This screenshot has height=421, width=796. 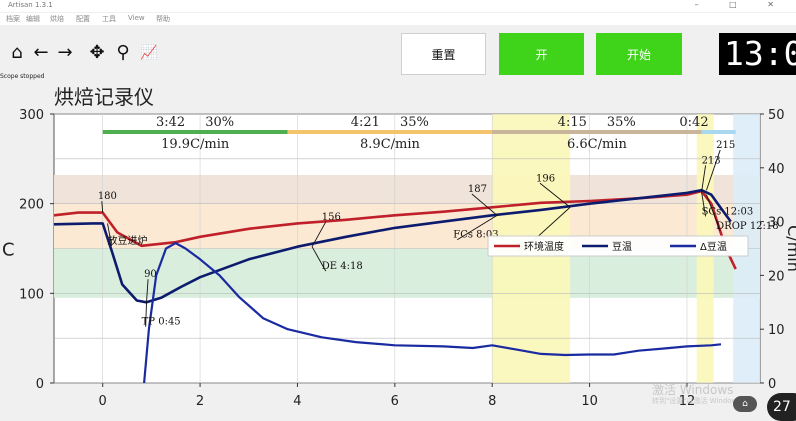 What do you see at coordinates (219, 122) in the screenshot?
I see `phase-pct-0: 30%` at bounding box center [219, 122].